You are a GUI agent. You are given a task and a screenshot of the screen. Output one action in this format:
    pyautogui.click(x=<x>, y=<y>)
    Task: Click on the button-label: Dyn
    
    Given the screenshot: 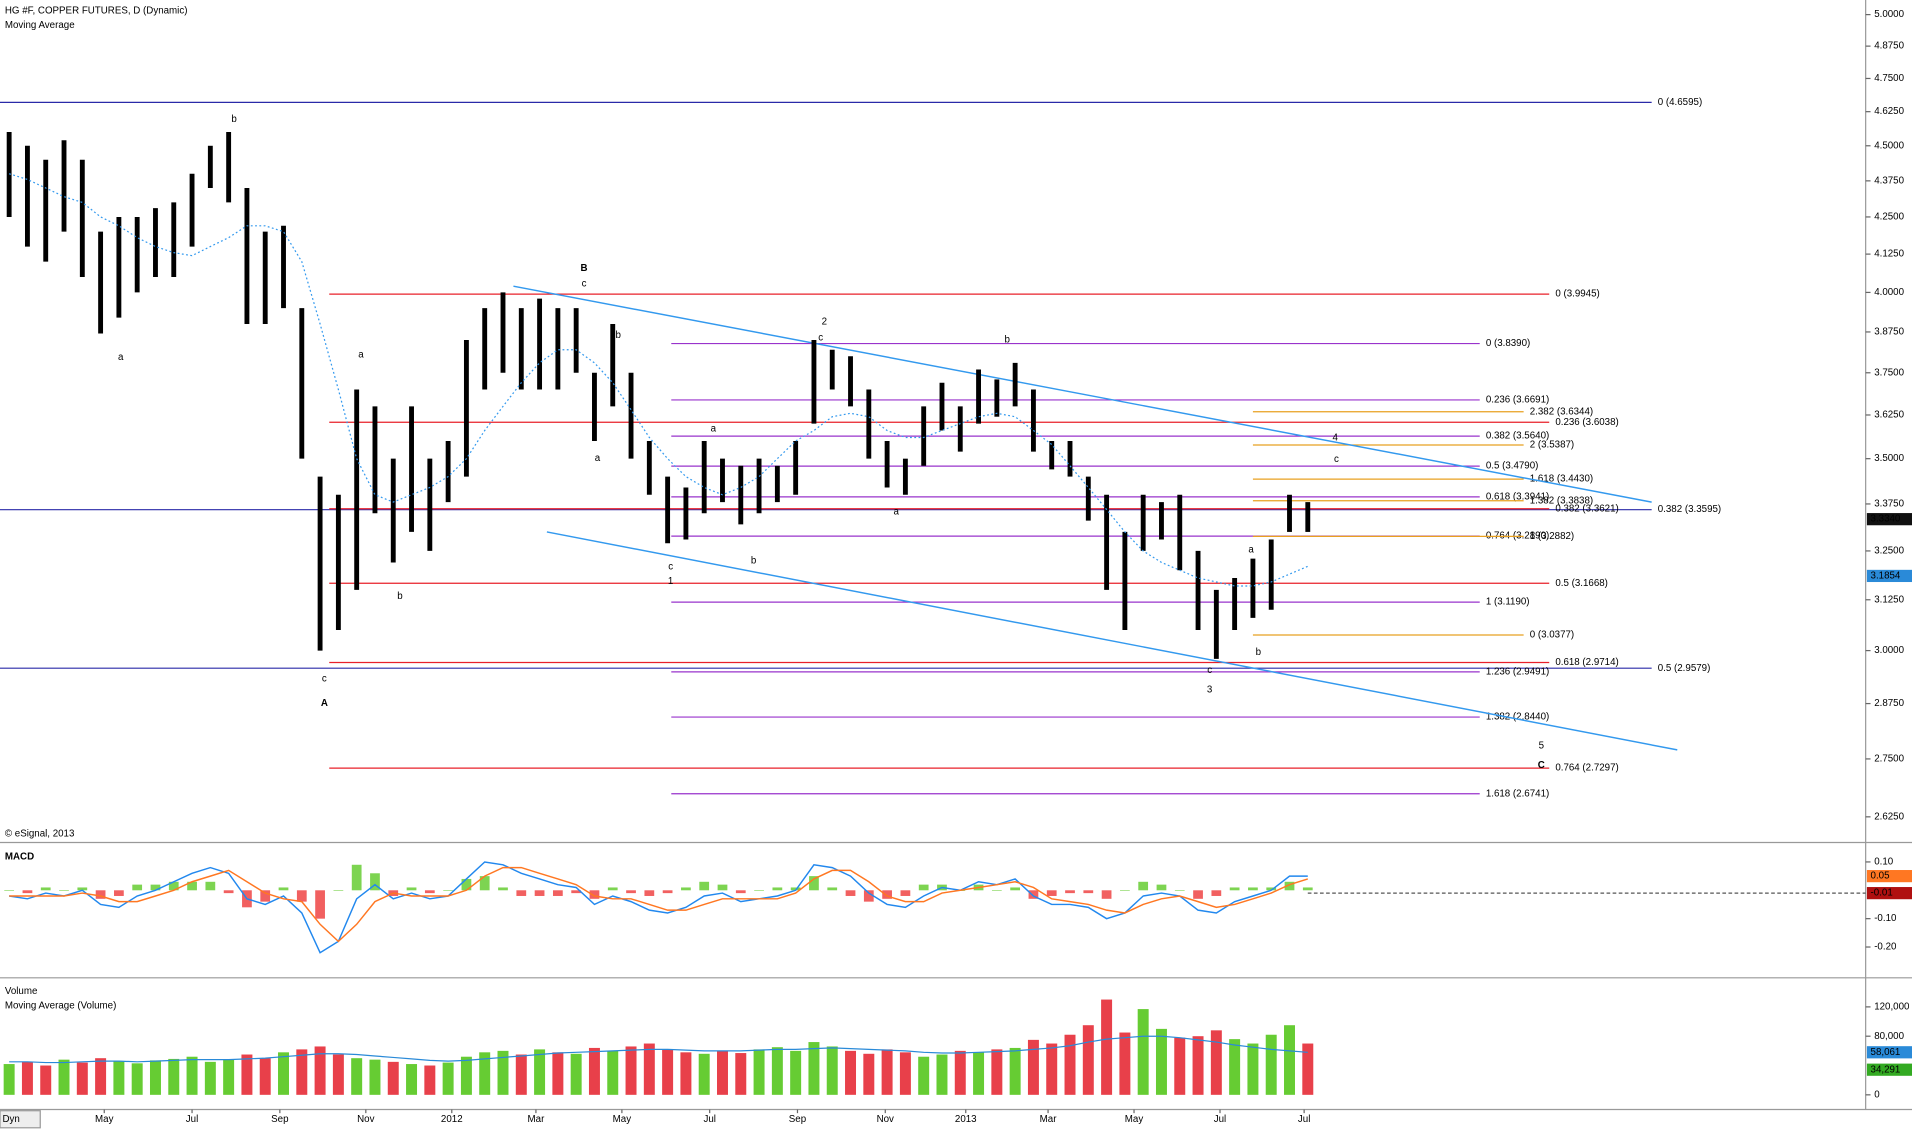 What is the action you would take?
    pyautogui.click(x=10, y=1119)
    